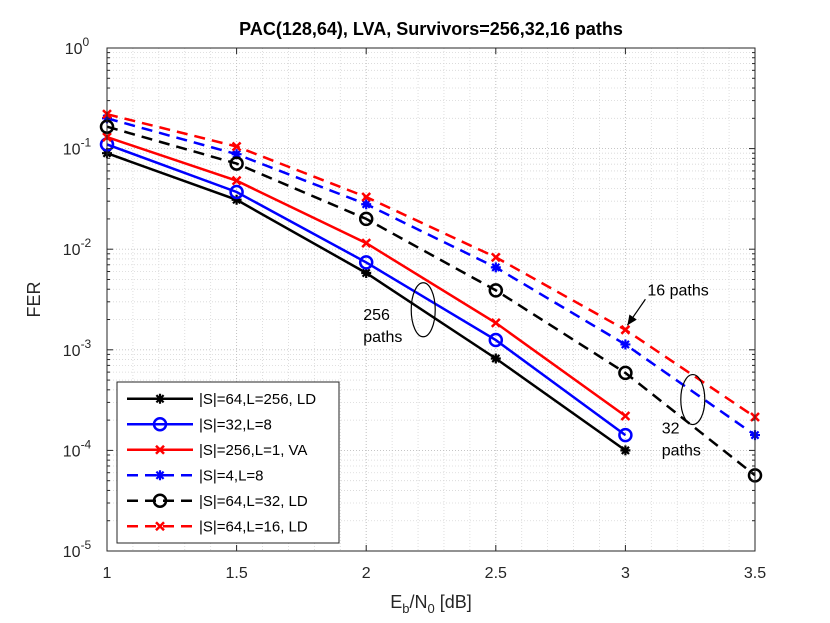 Image resolution: width=830 pixels, height=623 pixels. What do you see at coordinates (418, 602) in the screenshot?
I see `x-axis-title-mid: /N` at bounding box center [418, 602].